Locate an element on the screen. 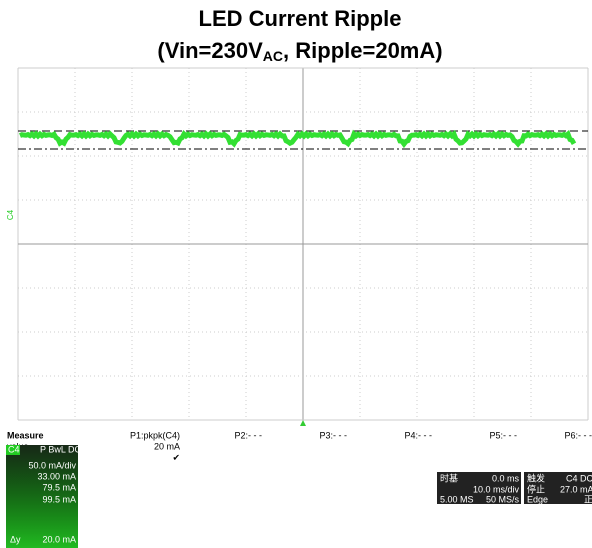 This screenshot has width=592, height=548. title: LED Current Ripple is located at coordinates (300, 18).